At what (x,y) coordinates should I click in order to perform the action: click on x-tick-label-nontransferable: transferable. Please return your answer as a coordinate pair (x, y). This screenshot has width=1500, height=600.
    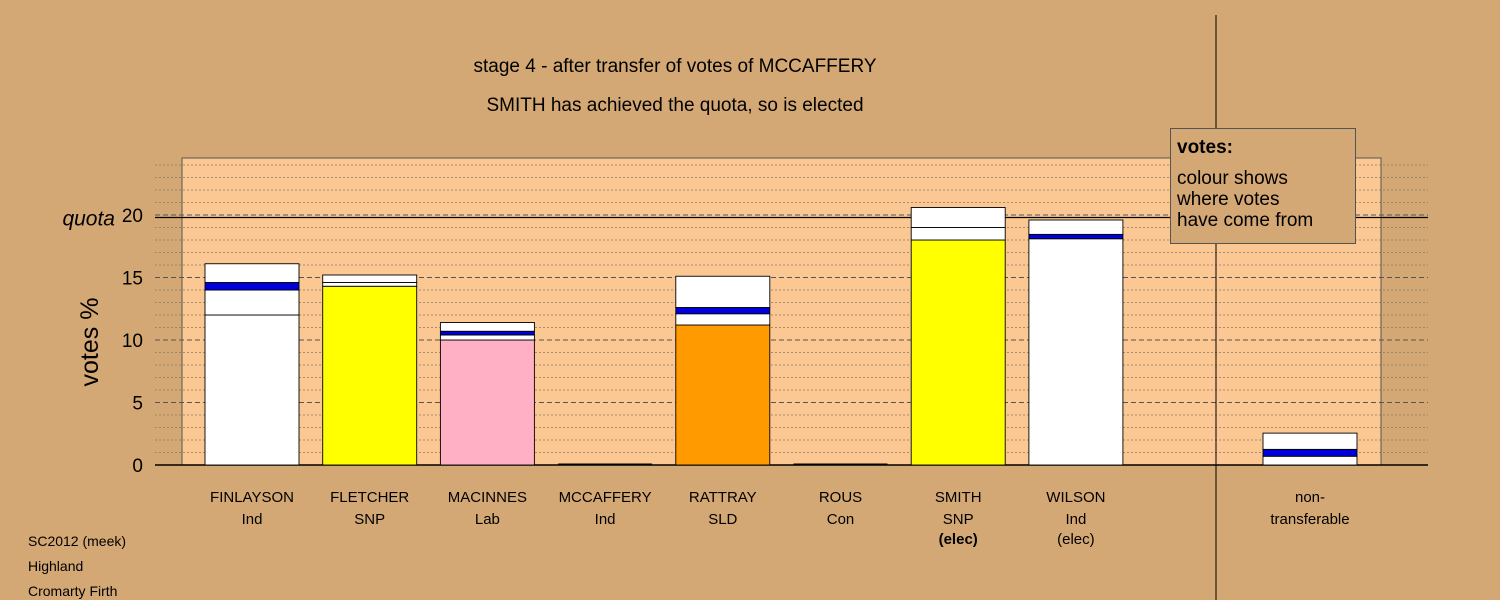
    Looking at the image, I should click on (1309, 519).